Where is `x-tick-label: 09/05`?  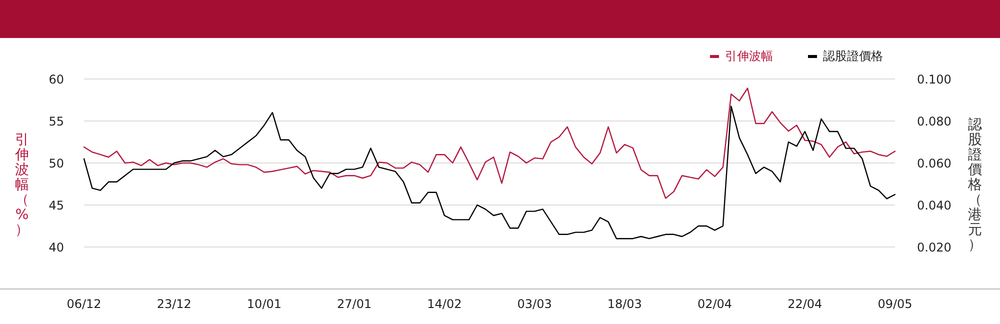 x-tick-label: 09/05 is located at coordinates (895, 304).